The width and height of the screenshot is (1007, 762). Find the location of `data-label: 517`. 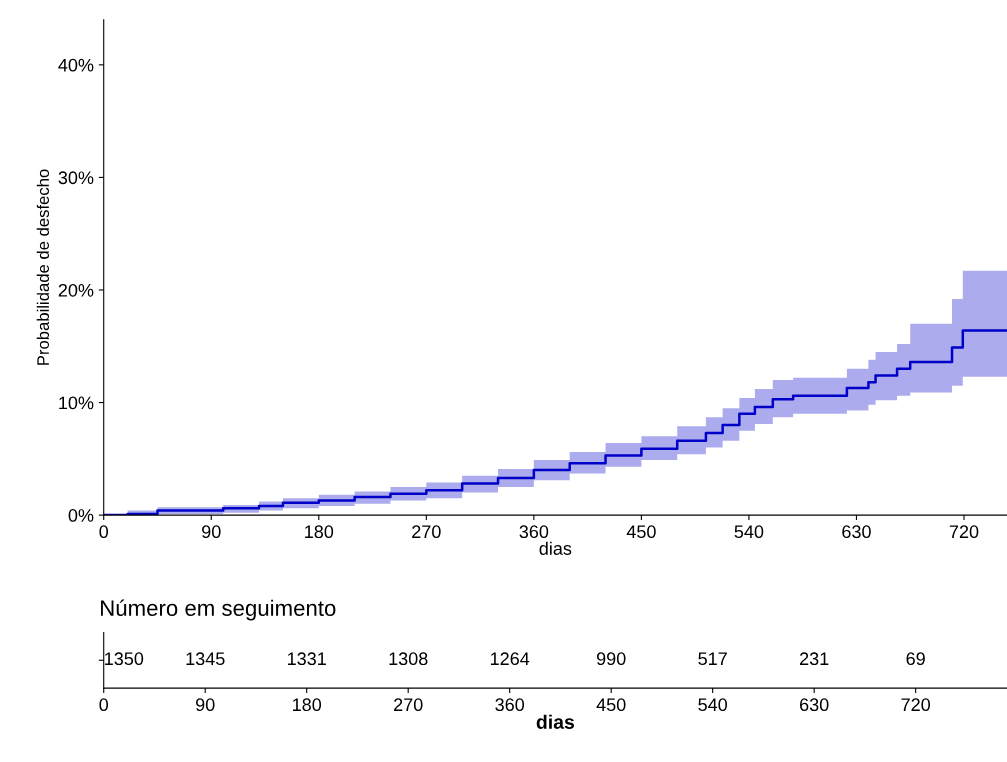

data-label: 517 is located at coordinates (712, 659).